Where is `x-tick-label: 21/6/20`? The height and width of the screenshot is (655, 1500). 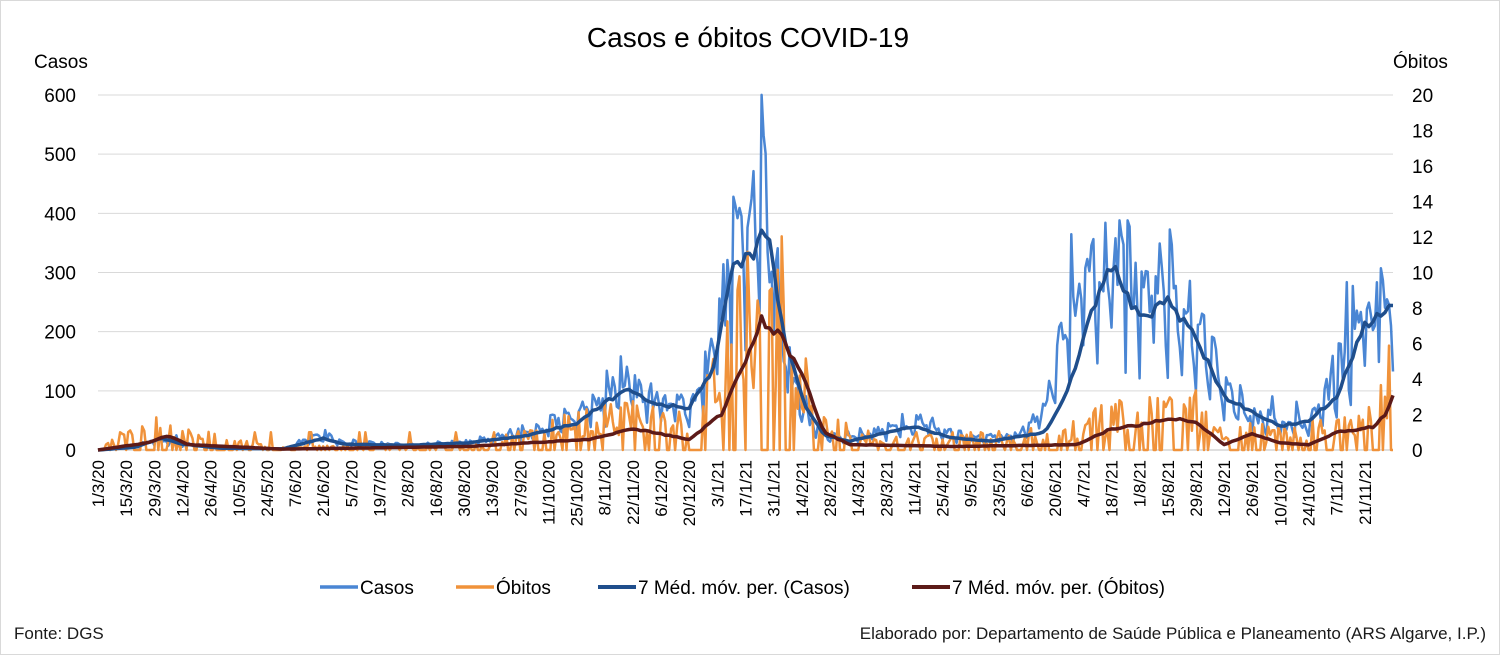 x-tick-label: 21/6/20 is located at coordinates (323, 488).